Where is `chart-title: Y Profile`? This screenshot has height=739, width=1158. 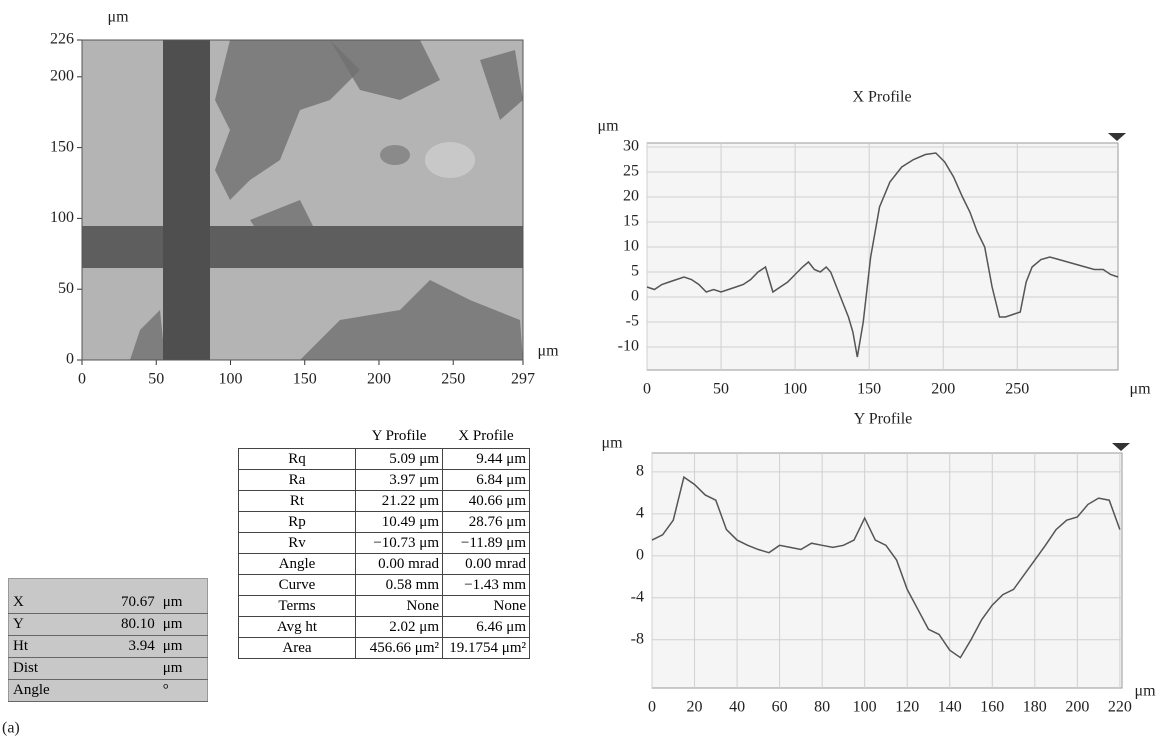 chart-title: Y Profile is located at coordinates (883, 419).